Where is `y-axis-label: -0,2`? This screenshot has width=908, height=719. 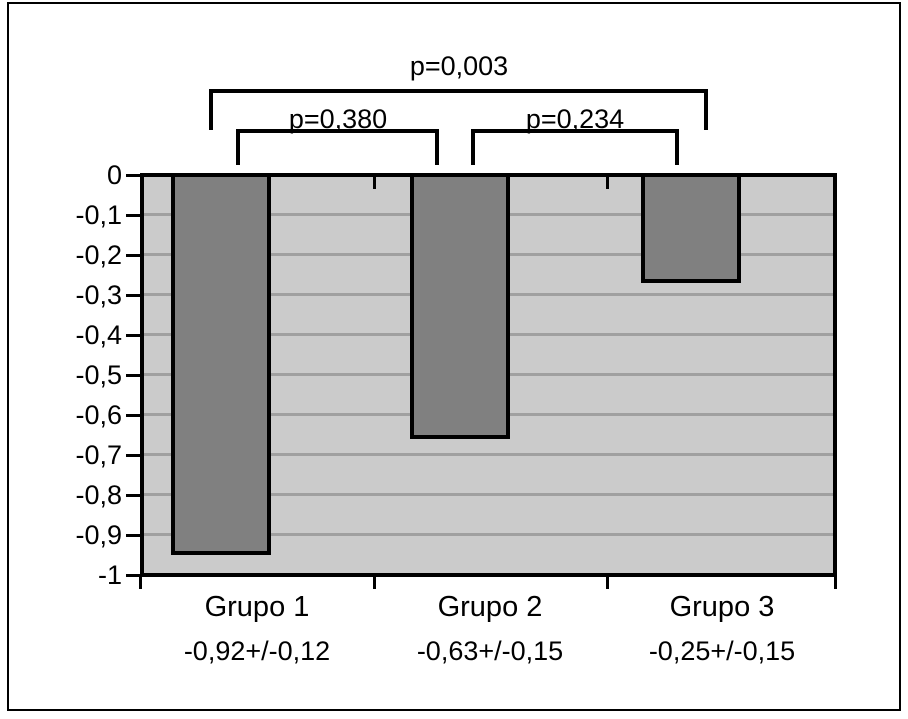
y-axis-label: -0,2 is located at coordinates (98, 255).